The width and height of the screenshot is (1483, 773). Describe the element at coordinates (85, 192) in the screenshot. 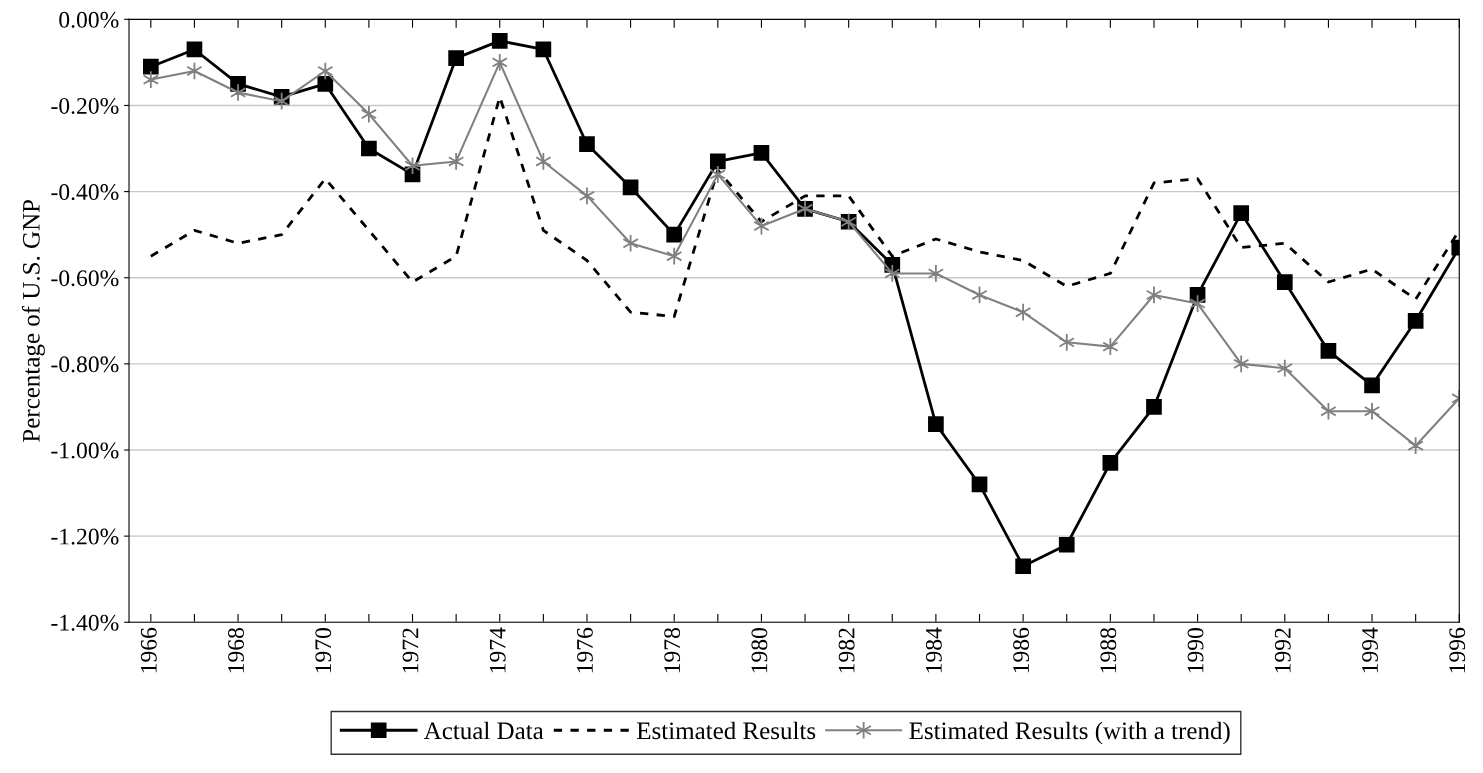

I see `y-tick-label: -0.40%` at that location.